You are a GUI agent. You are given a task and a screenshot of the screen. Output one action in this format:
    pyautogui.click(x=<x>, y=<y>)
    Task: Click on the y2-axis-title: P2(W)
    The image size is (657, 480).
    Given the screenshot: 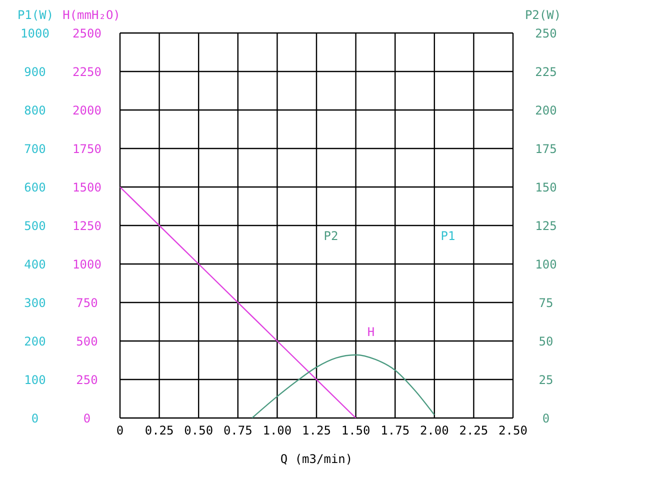 What is the action you would take?
    pyautogui.click(x=543, y=15)
    